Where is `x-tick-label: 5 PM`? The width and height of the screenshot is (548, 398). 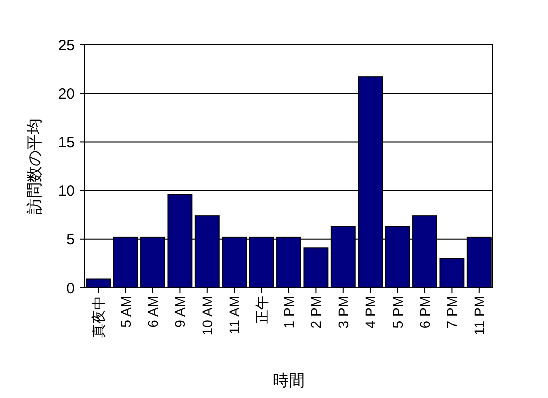
x-tick-label: 5 PM is located at coordinates (398, 312).